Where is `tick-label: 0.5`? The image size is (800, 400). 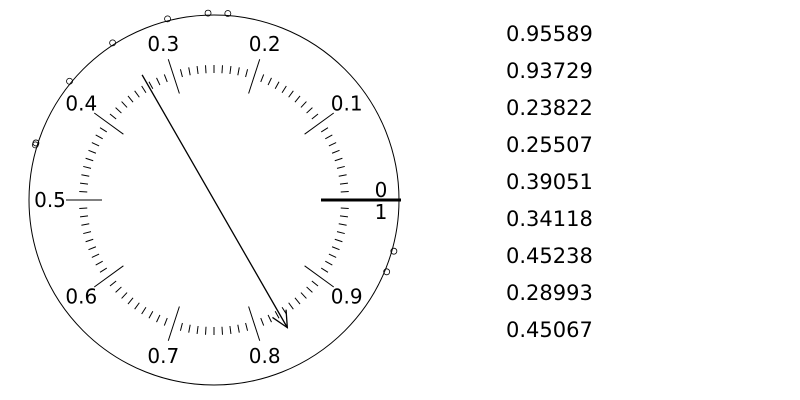 tick-label: 0.5 is located at coordinates (50, 200).